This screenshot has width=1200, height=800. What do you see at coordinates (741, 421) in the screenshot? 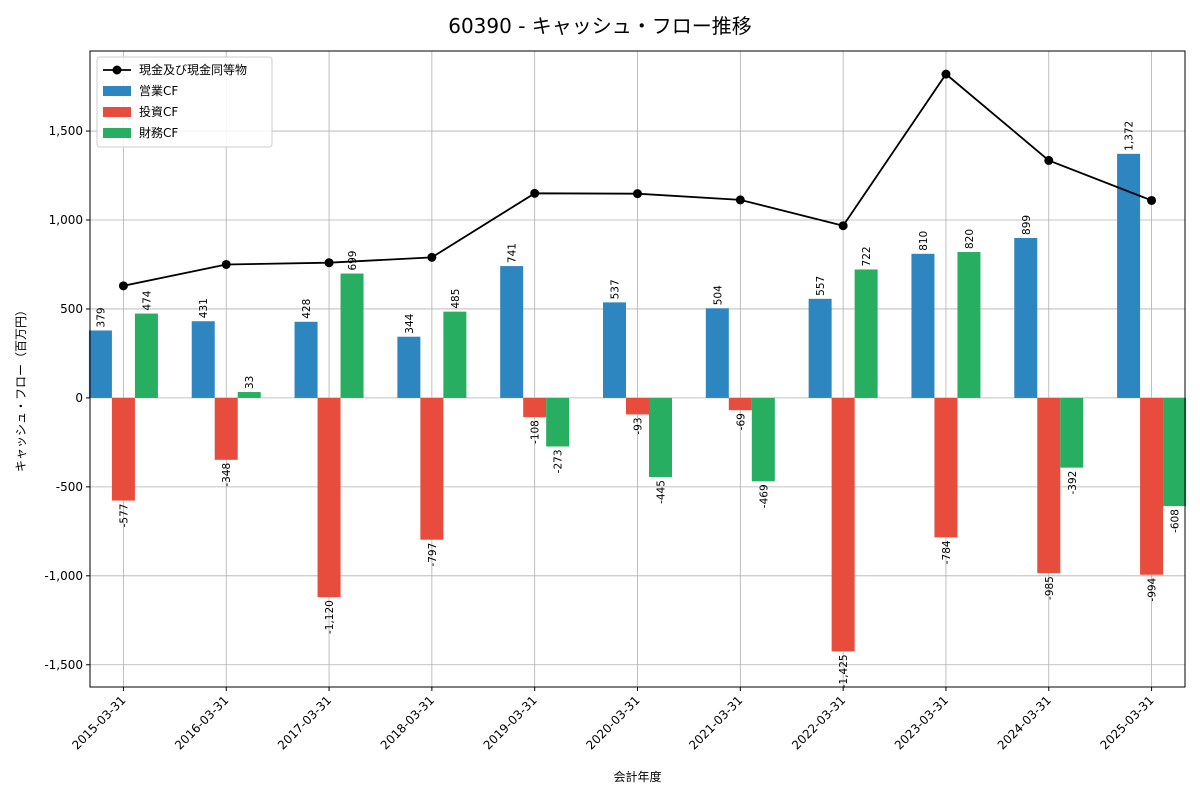
I see `bar-value-label: -69` at bounding box center [741, 421].